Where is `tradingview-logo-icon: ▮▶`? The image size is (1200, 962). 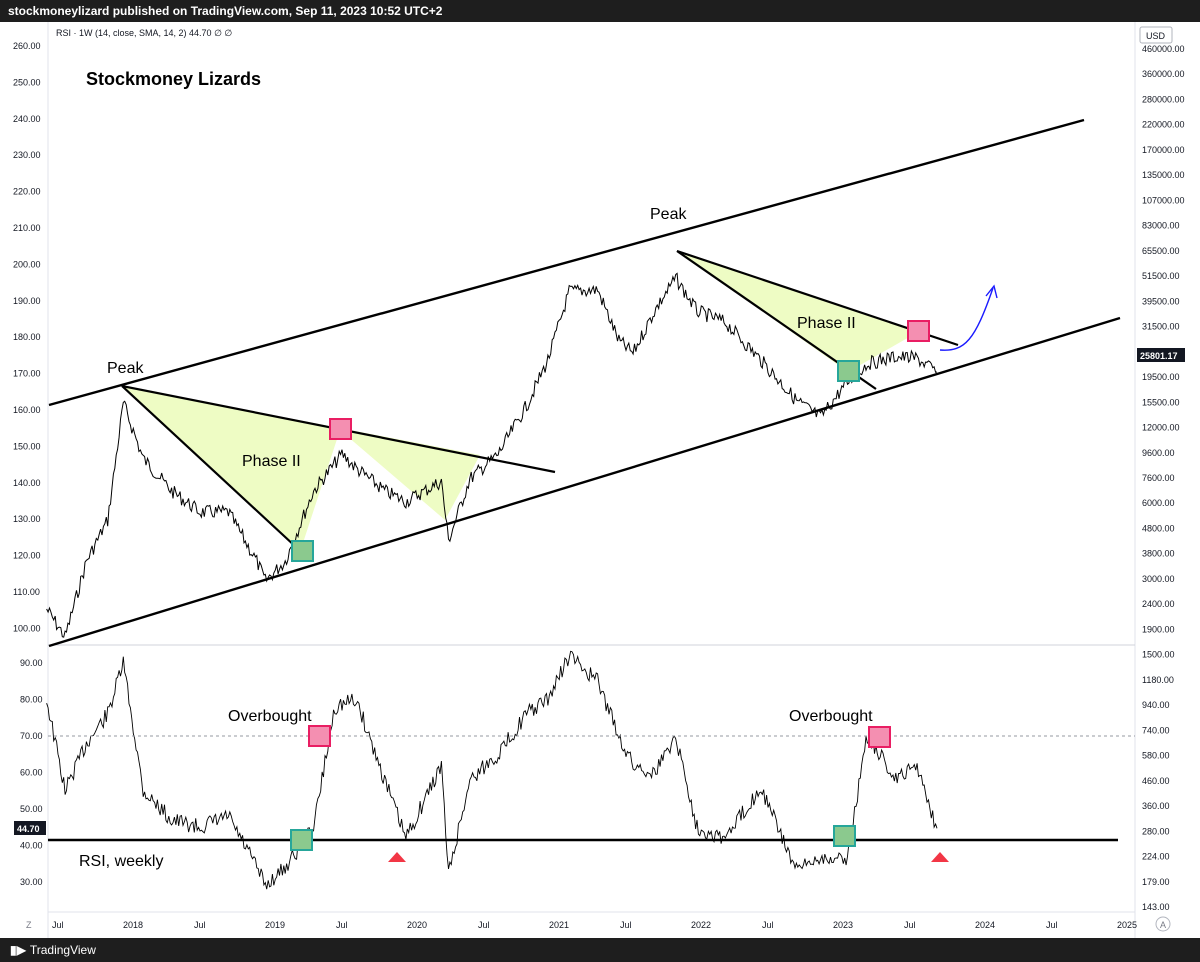
tradingview-logo-icon: ▮▶ is located at coordinates (18, 950).